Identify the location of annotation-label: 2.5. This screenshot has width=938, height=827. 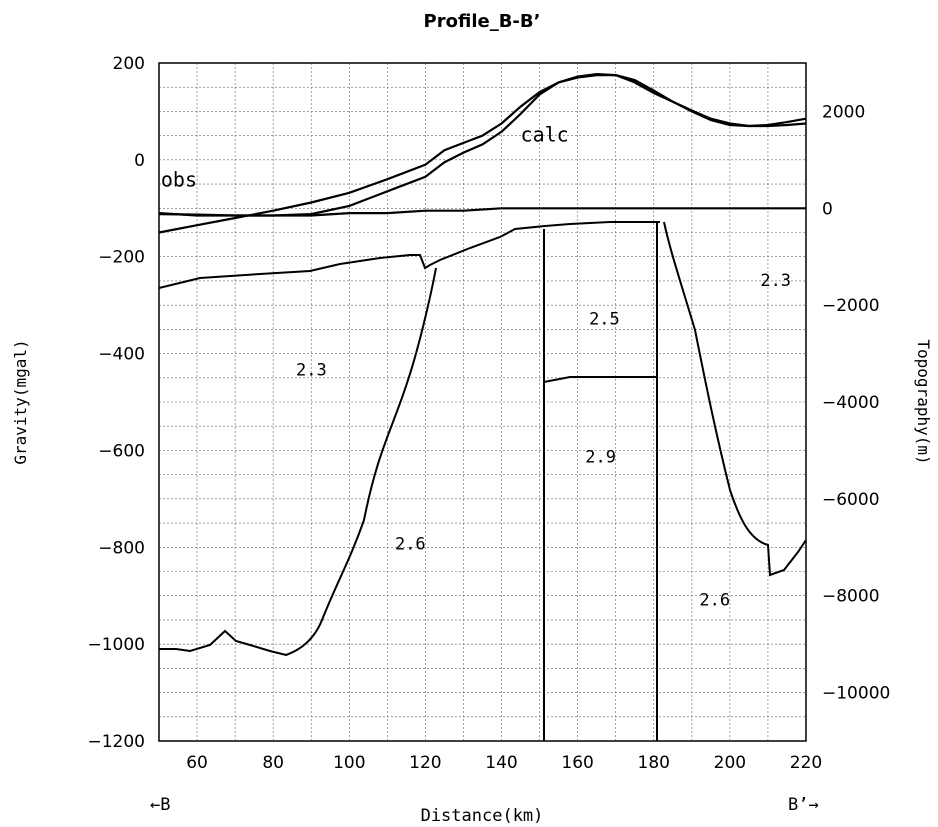
(604, 320).